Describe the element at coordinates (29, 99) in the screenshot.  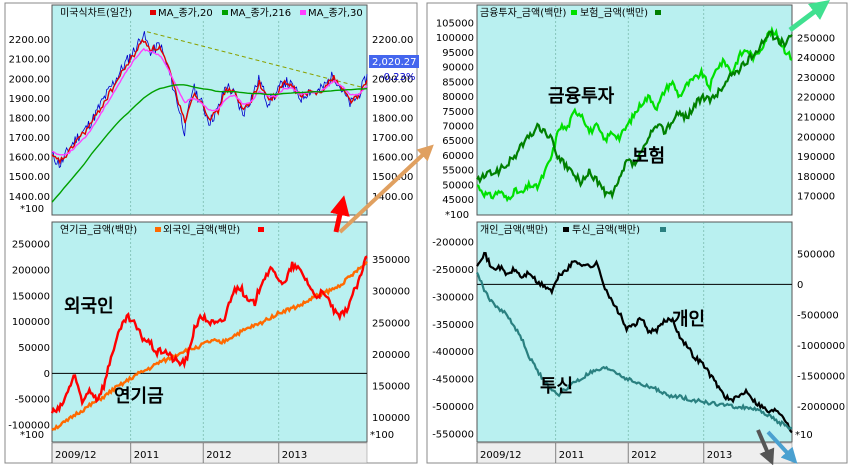
I see `us-left-tick-3: 1900.00` at that location.